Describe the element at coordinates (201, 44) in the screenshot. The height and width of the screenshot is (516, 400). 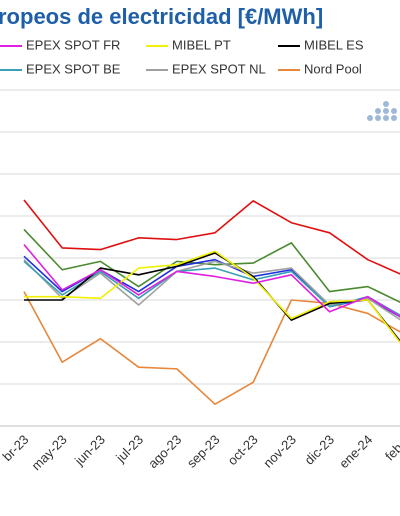
I see `legend-label: MIBEL PT` at that location.